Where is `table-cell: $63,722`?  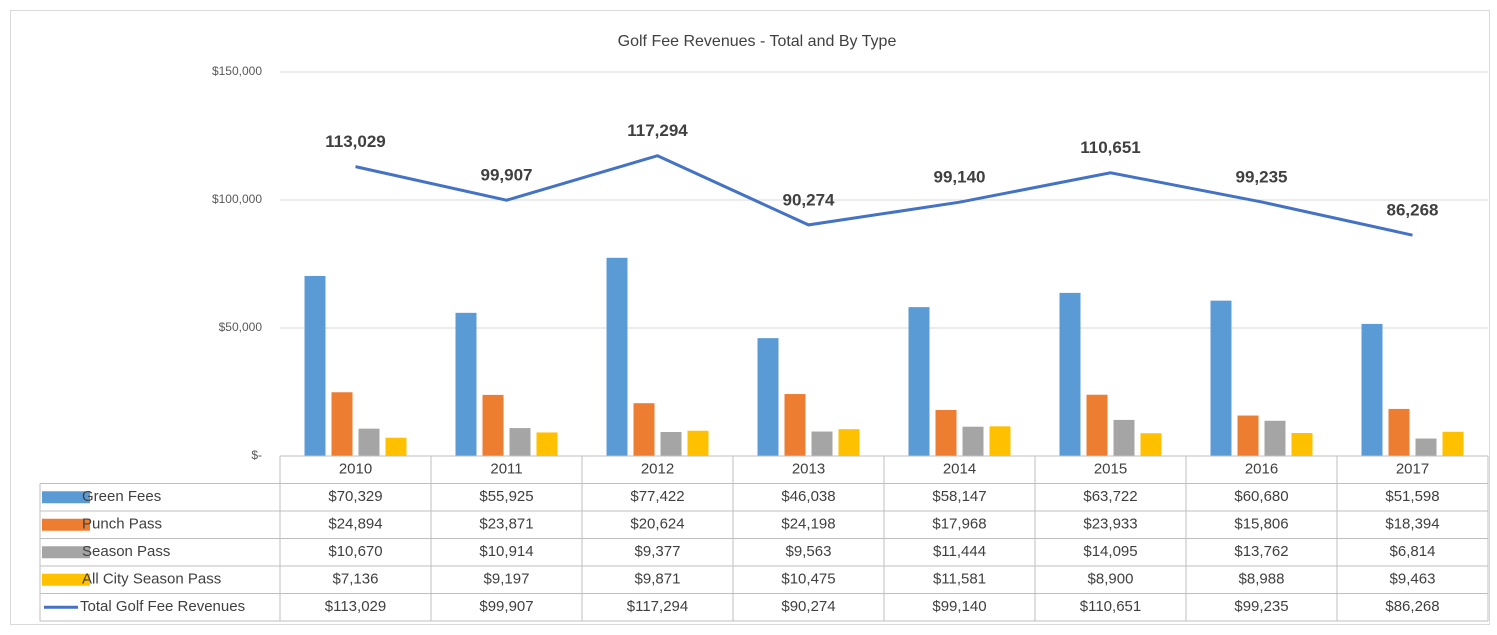
table-cell: $63,722 is located at coordinates (1110, 496).